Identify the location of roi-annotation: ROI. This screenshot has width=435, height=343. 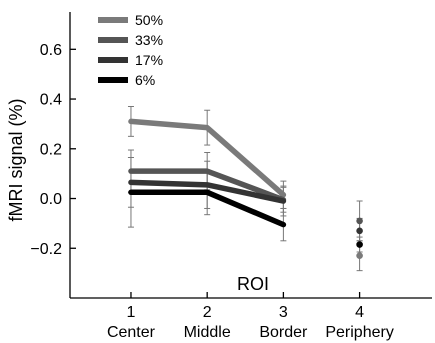
(253, 284).